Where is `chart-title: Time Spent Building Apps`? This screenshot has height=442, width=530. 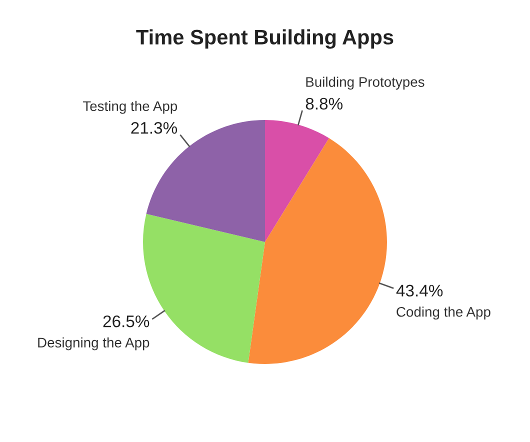
chart-title: Time Spent Building Apps is located at coordinates (265, 39).